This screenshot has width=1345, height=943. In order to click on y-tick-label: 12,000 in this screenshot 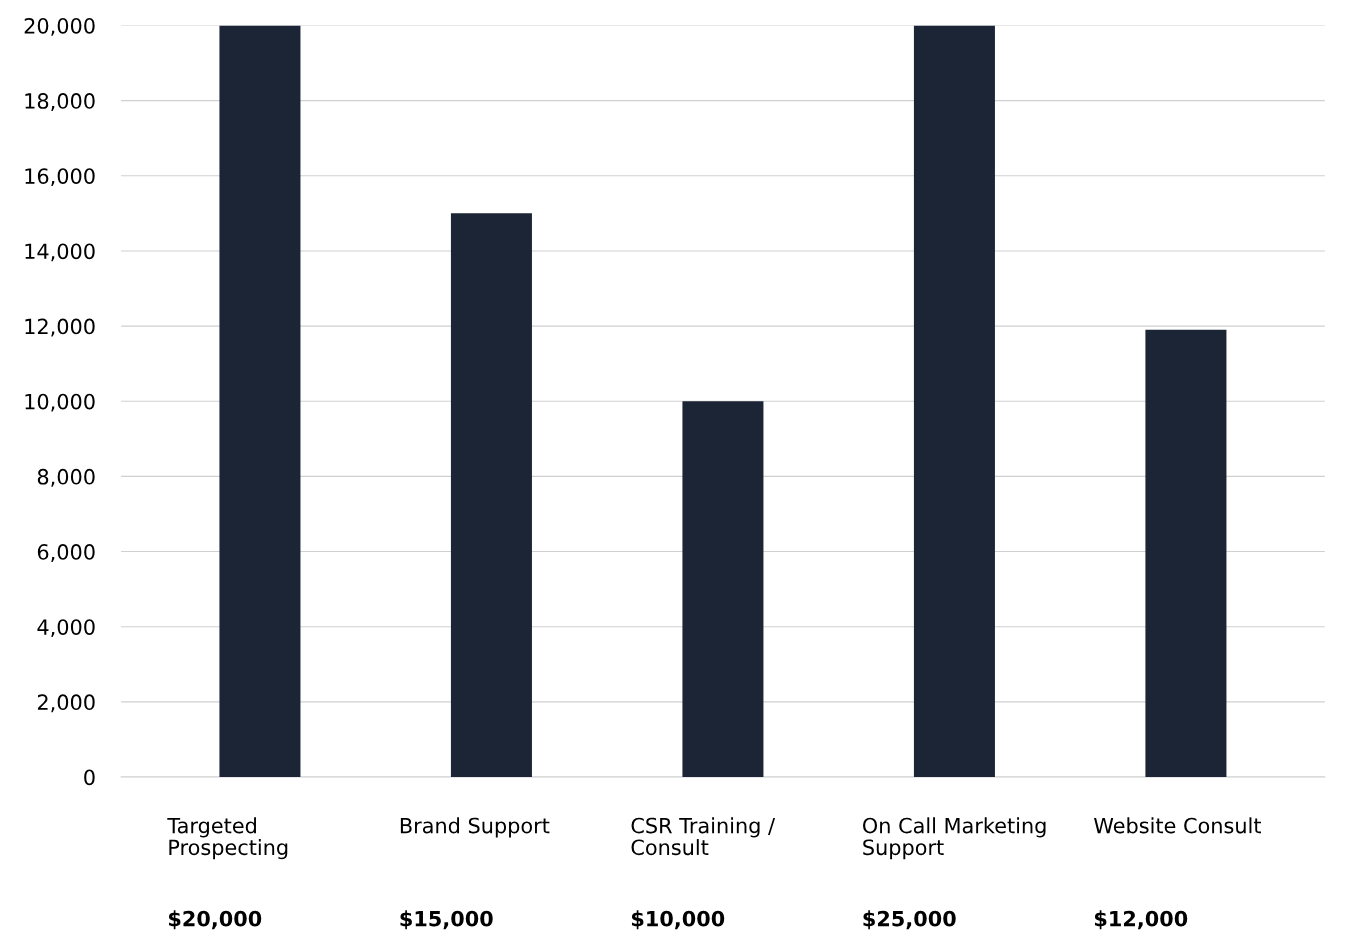, I will do `click(60, 327)`.